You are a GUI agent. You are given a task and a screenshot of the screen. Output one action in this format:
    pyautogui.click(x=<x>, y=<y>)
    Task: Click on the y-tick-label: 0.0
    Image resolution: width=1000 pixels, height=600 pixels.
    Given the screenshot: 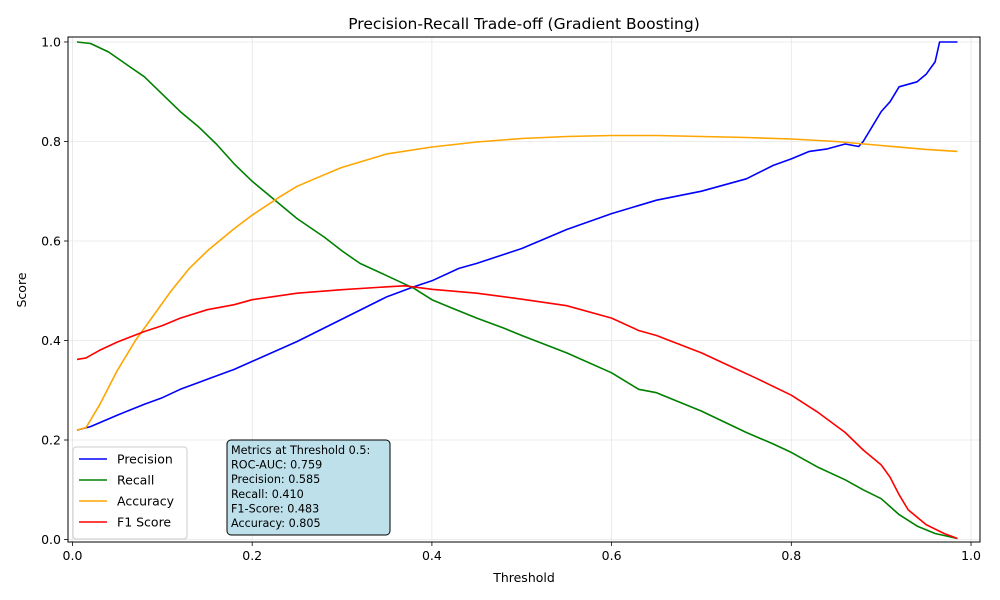 What is the action you would take?
    pyautogui.click(x=51, y=539)
    